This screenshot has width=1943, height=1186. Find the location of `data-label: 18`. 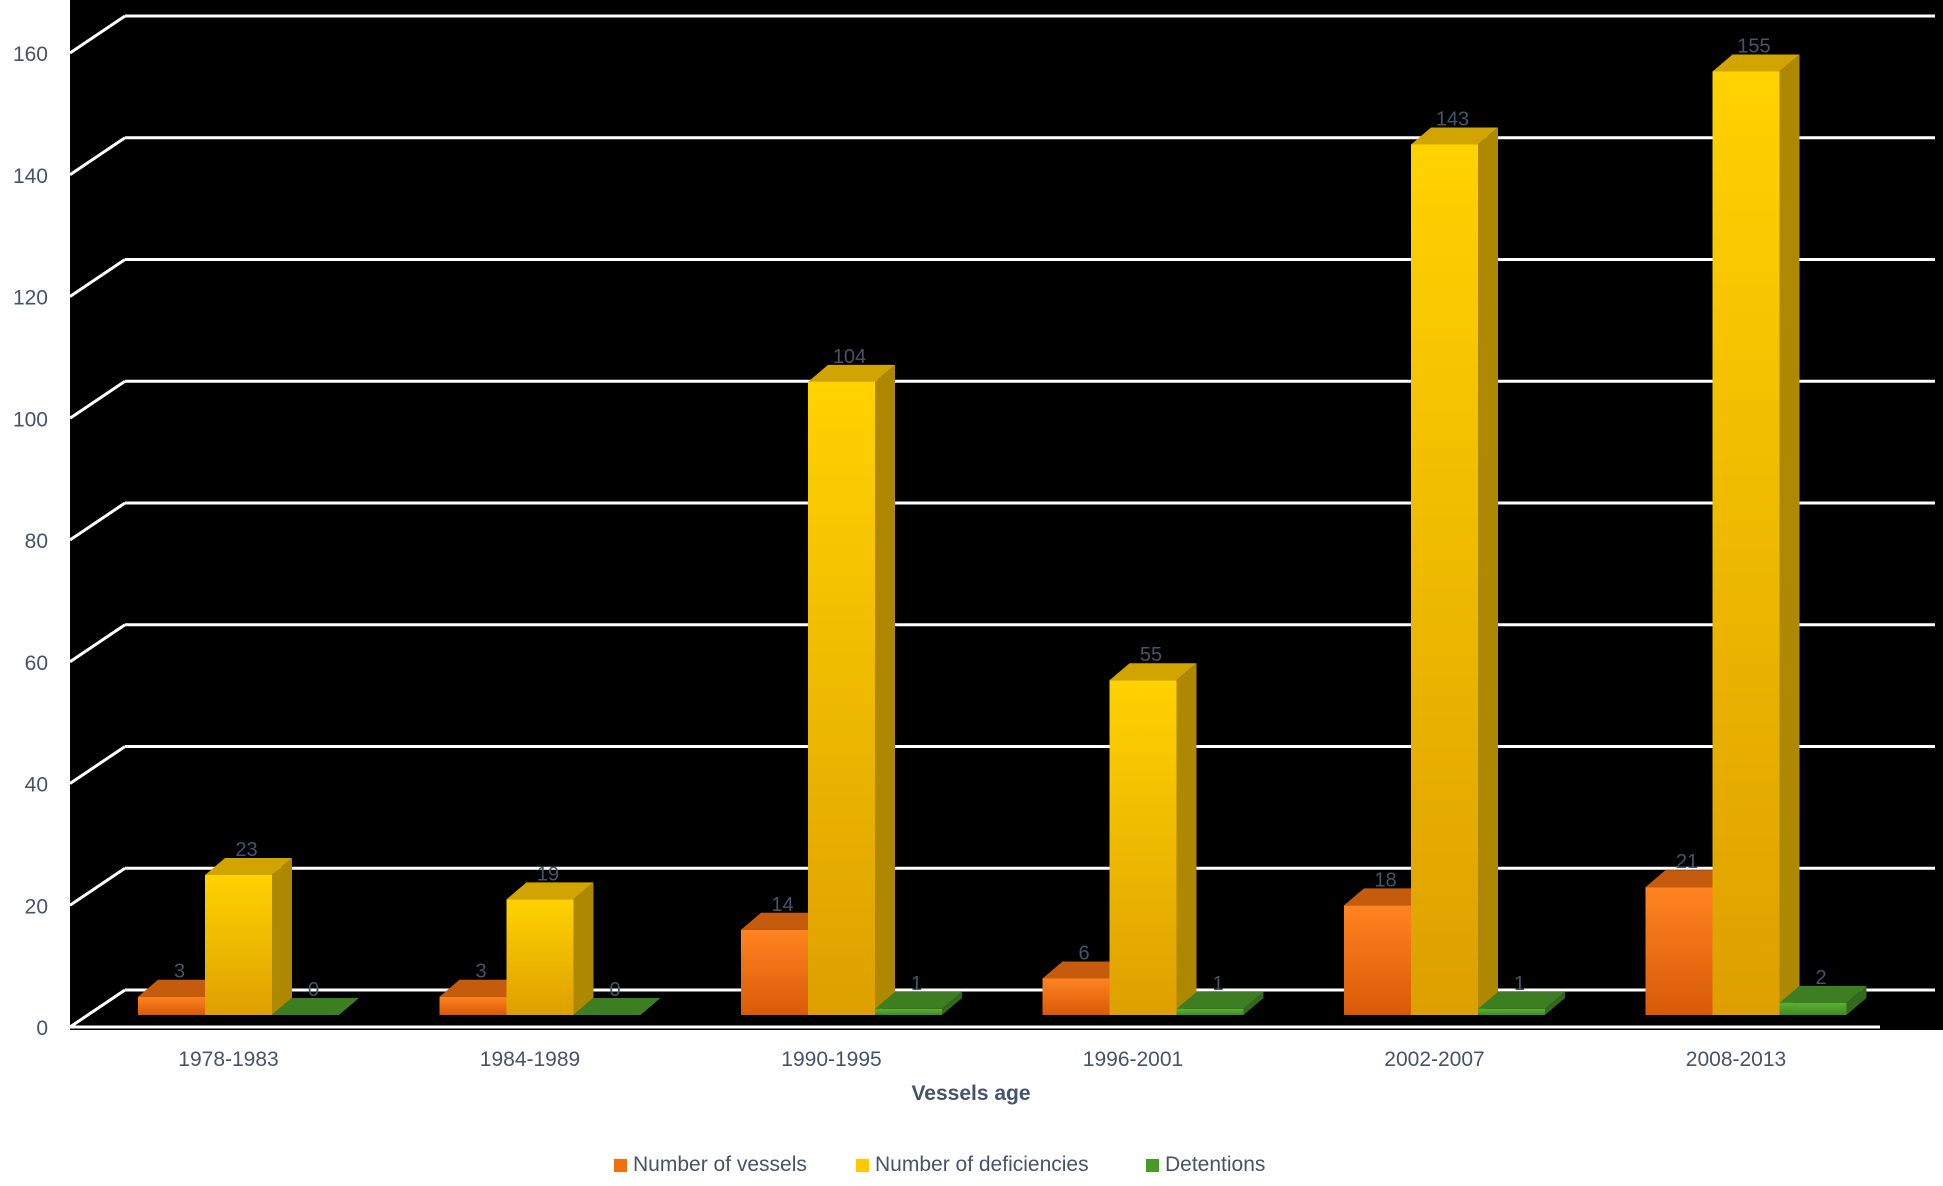

data-label: 18 is located at coordinates (1385, 880).